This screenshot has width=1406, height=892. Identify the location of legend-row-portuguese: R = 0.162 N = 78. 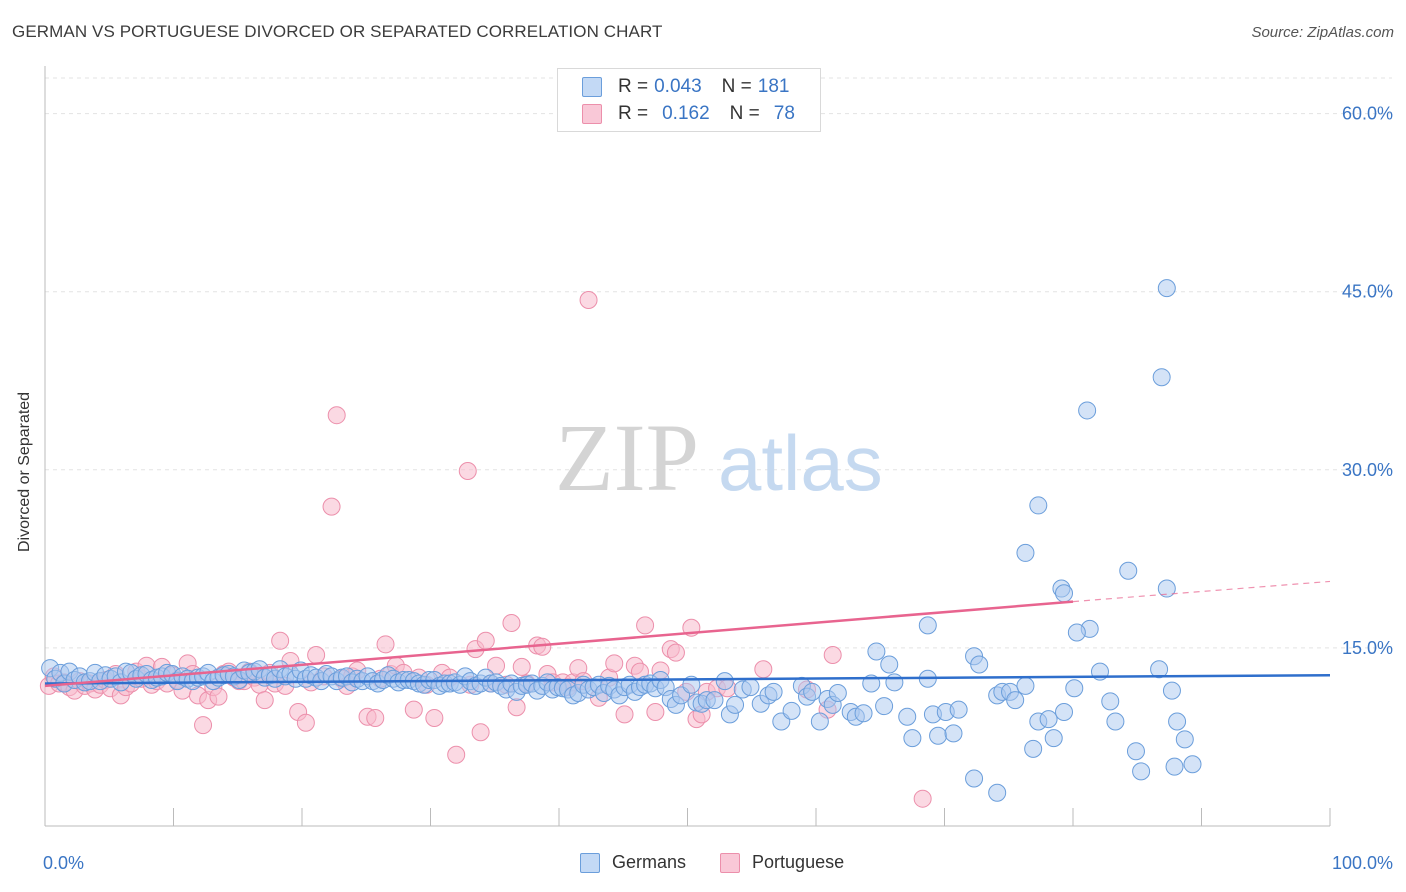
(688, 114).